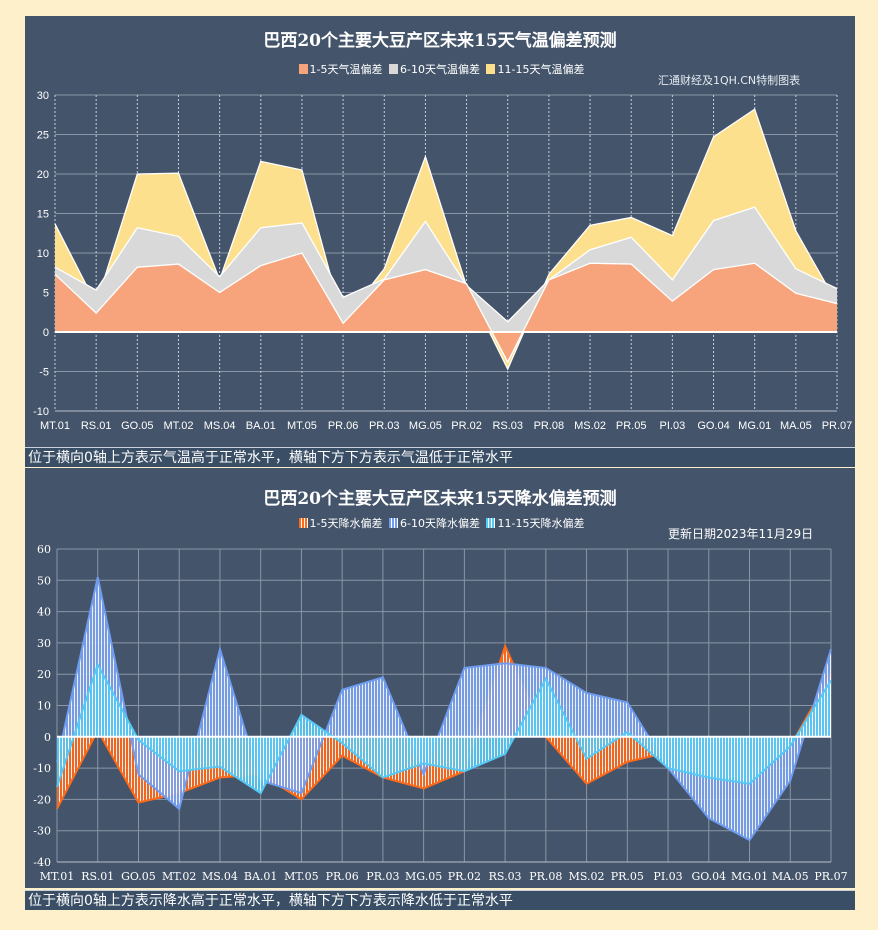 The height and width of the screenshot is (930, 878). What do you see at coordinates (46, 294) in the screenshot?
I see `y-tick-label: 5` at bounding box center [46, 294].